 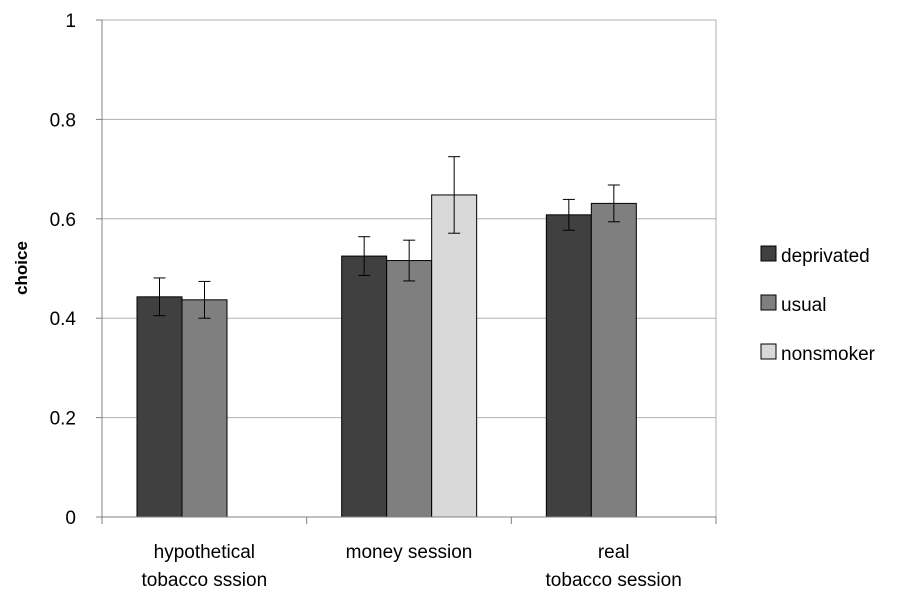 What do you see at coordinates (614, 552) in the screenshot?
I see `x-category-label: real` at bounding box center [614, 552].